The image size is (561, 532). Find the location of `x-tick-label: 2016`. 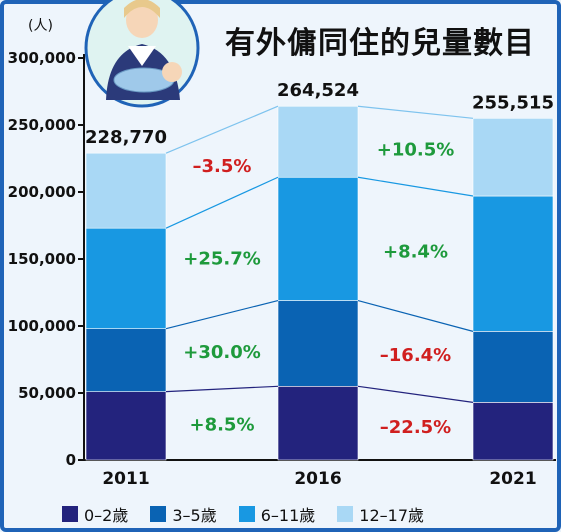

x-tick-label: 2016 is located at coordinates (317, 479).